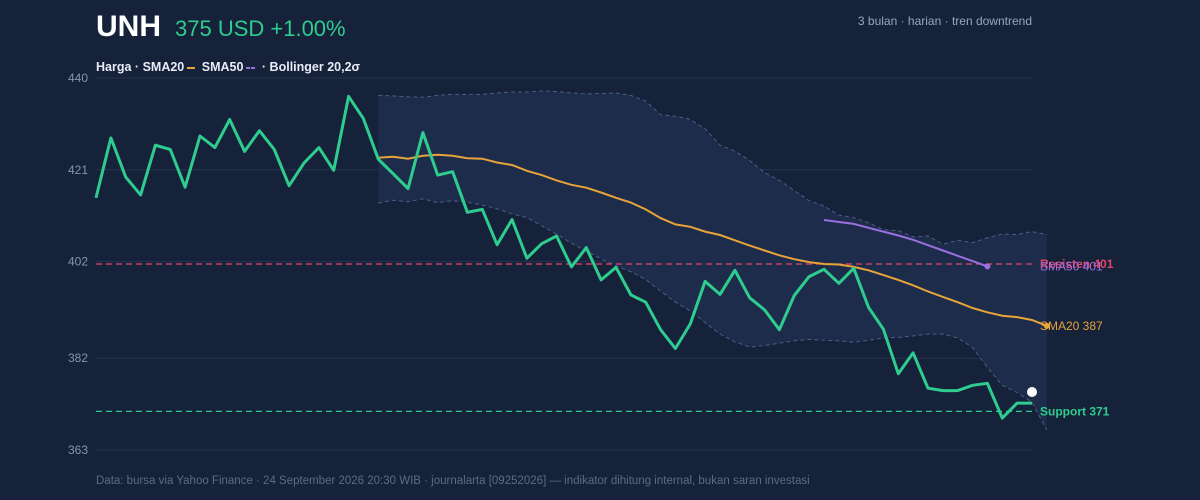 Image resolution: width=1200 pixels, height=500 pixels. I want to click on support-label: Support 371, so click(1075, 411).